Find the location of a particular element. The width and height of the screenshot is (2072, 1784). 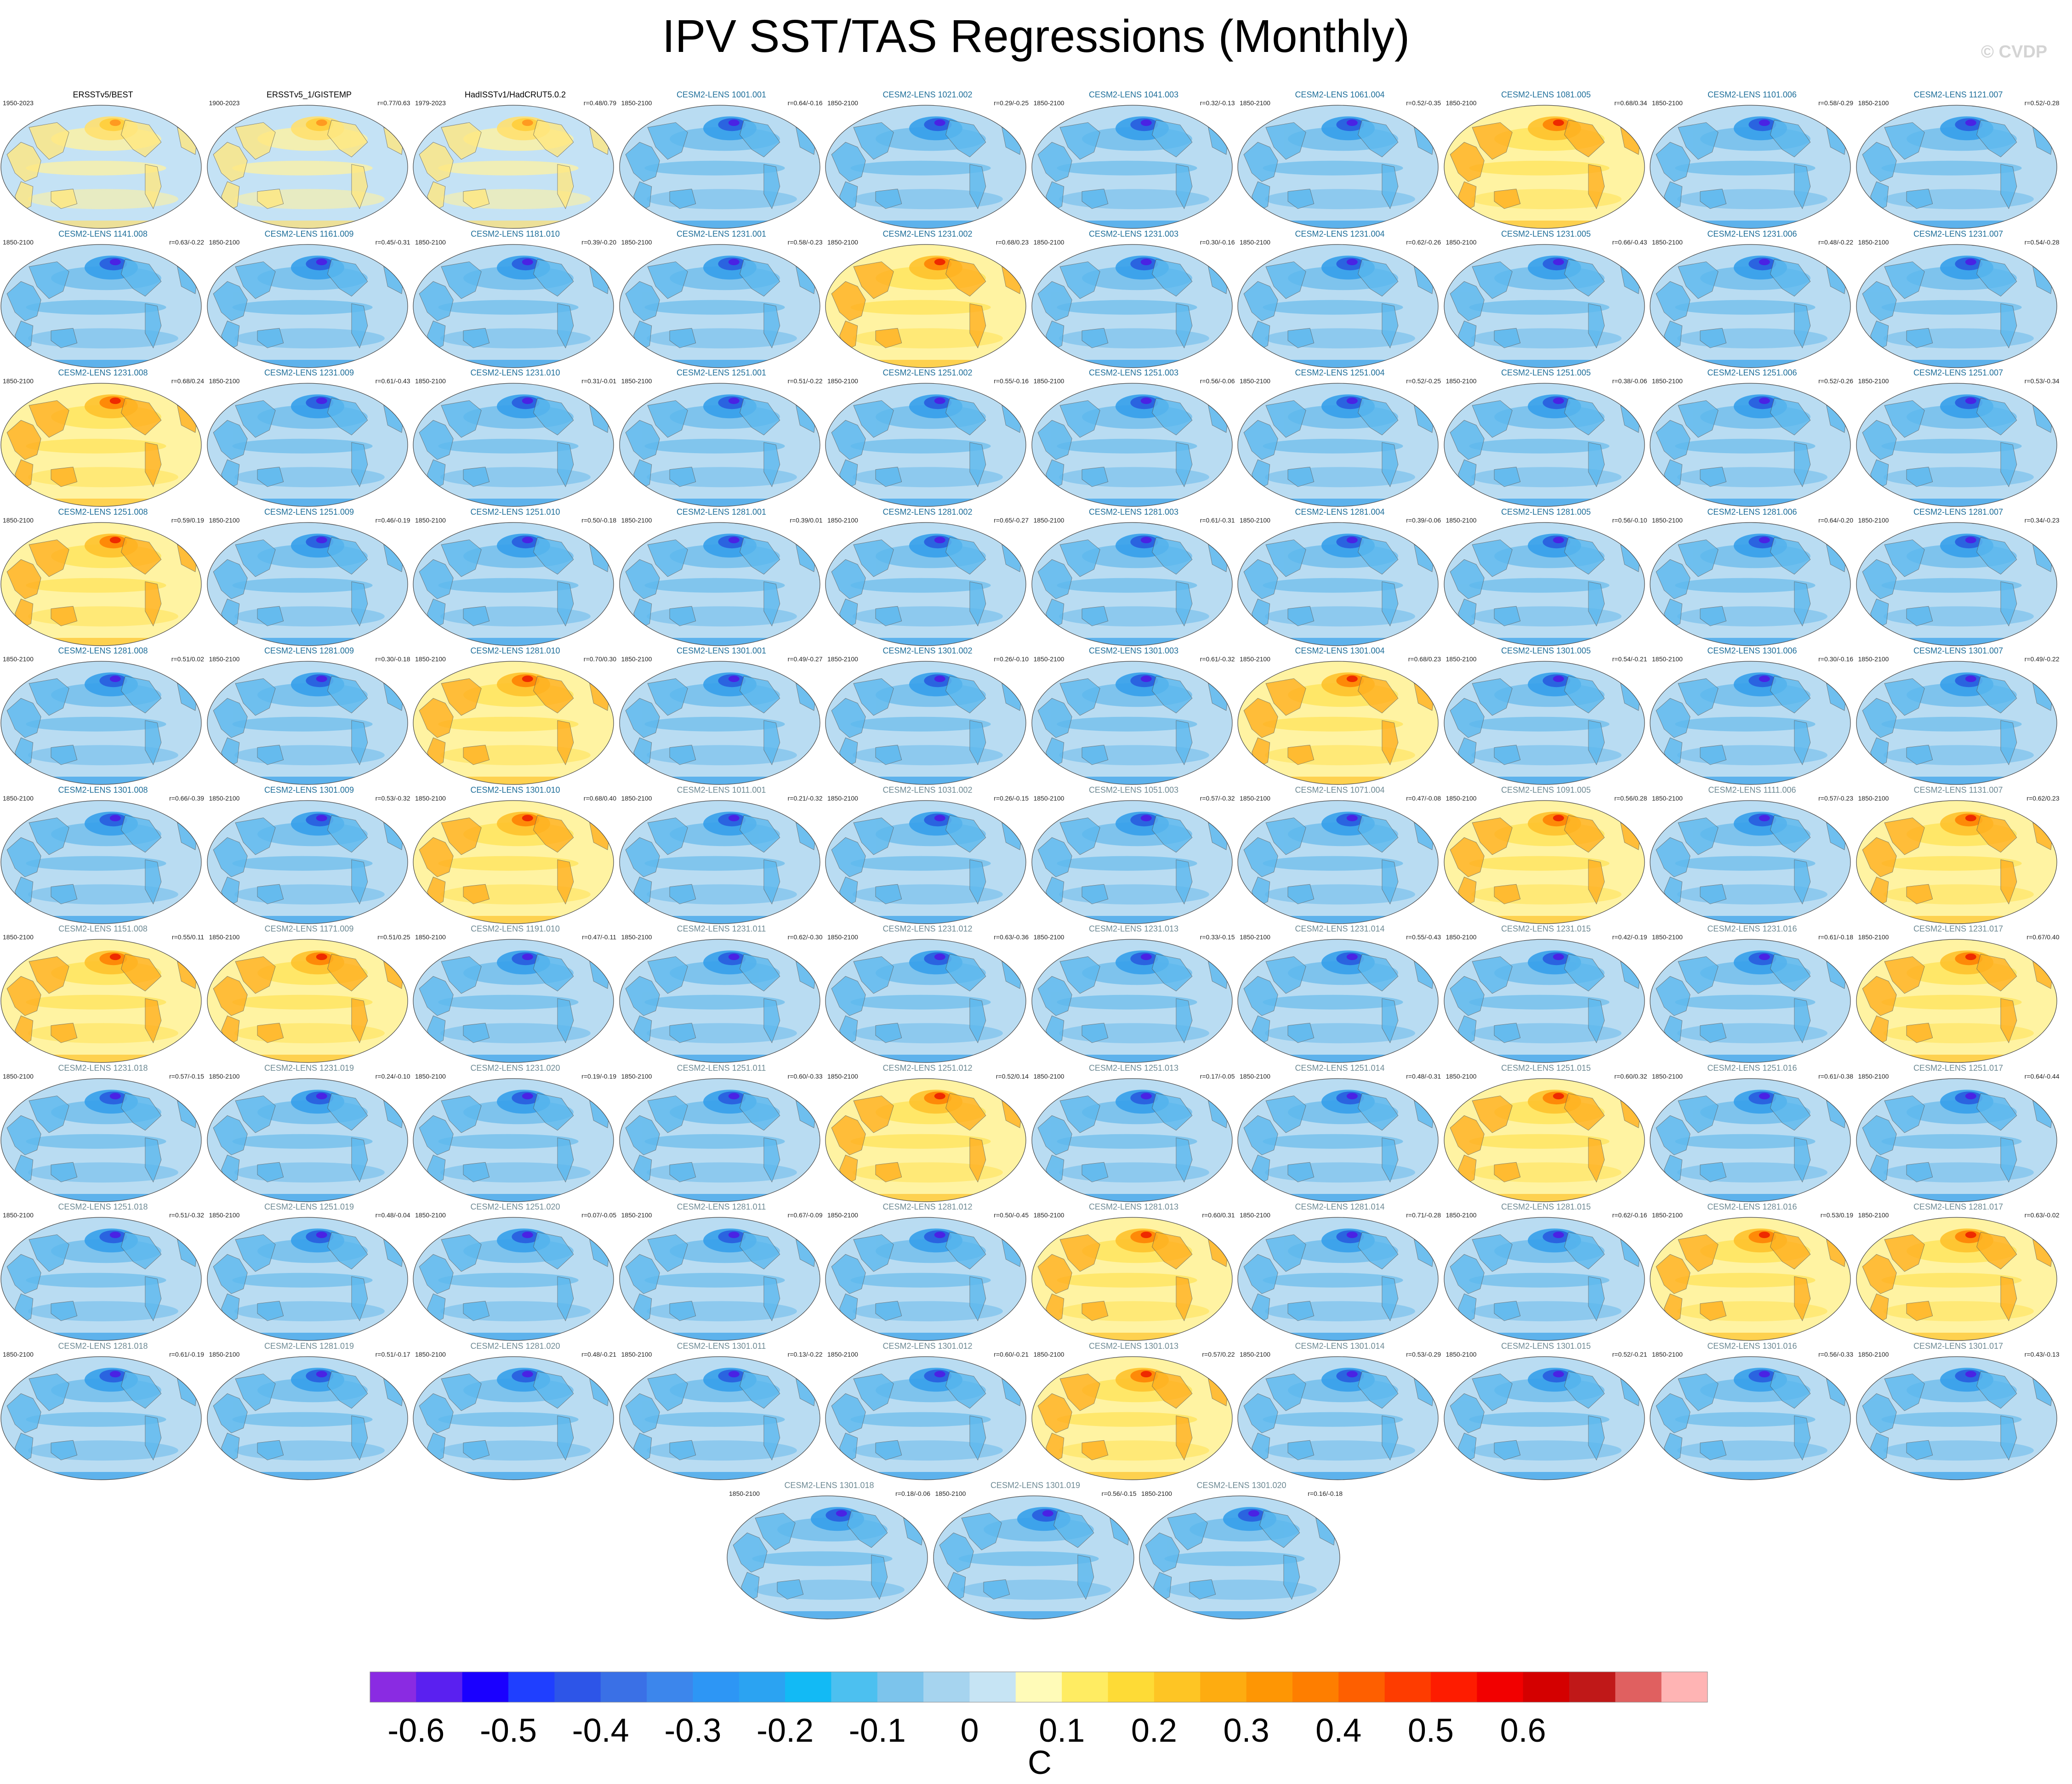

map-panel: CESM2-LENS 1251.002 1850-2100 r=0.55/-0.16 is located at coordinates (927, 439).